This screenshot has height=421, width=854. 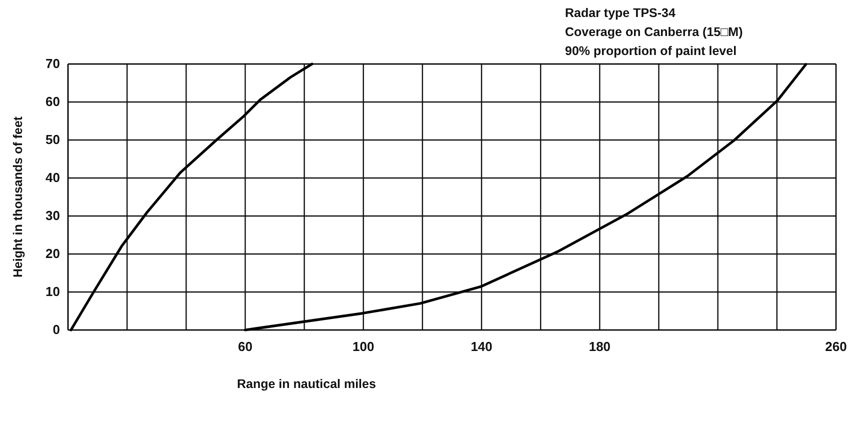 What do you see at coordinates (245, 346) in the screenshot?
I see `x-tick-label: 60` at bounding box center [245, 346].